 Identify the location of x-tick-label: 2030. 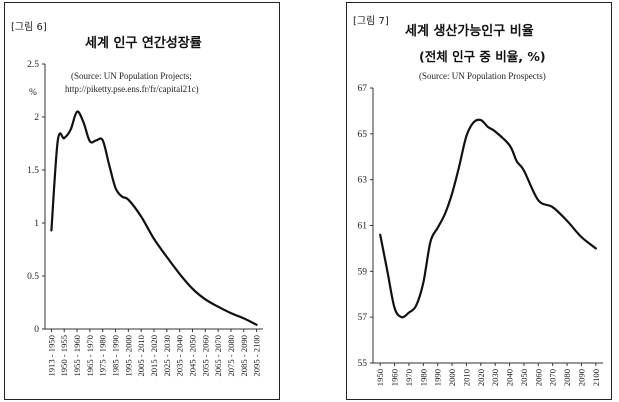
(495, 377).